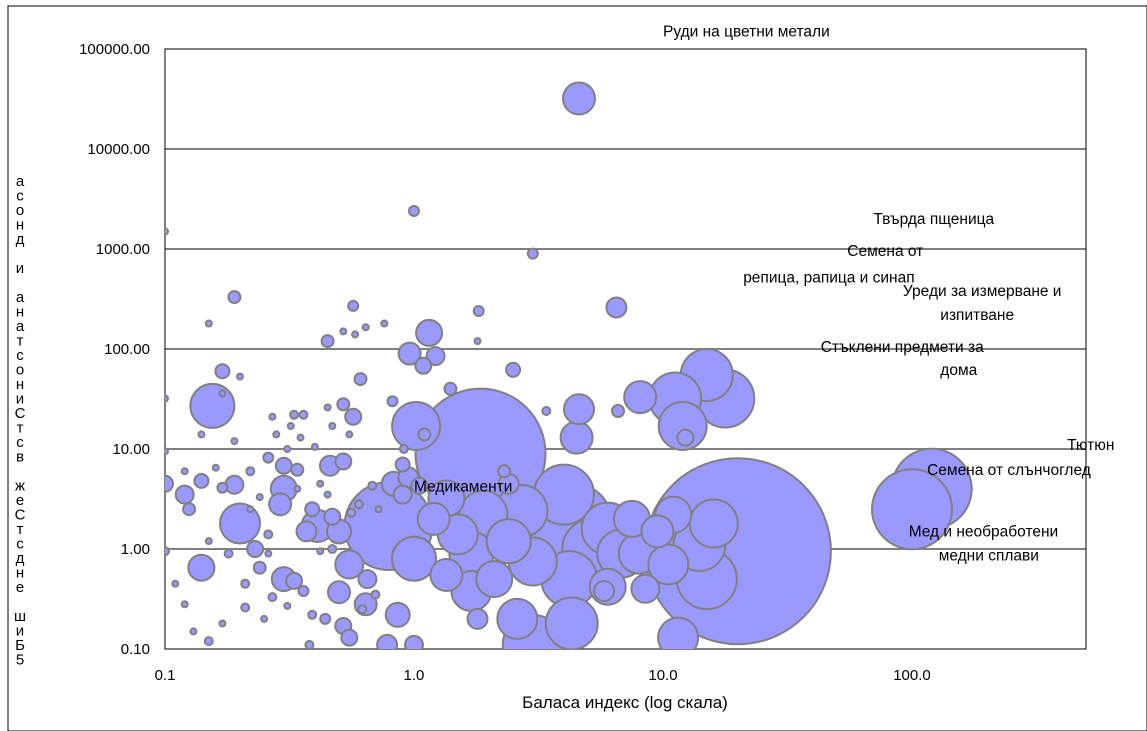 The width and height of the screenshot is (1147, 731). I want to click on x-tick-label: 100.0, so click(912, 675).